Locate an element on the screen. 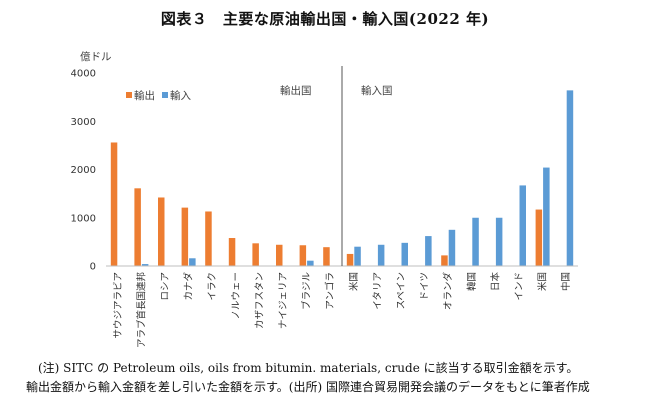 The width and height of the screenshot is (650, 406). y-tick-label: 2000 is located at coordinates (83, 170).